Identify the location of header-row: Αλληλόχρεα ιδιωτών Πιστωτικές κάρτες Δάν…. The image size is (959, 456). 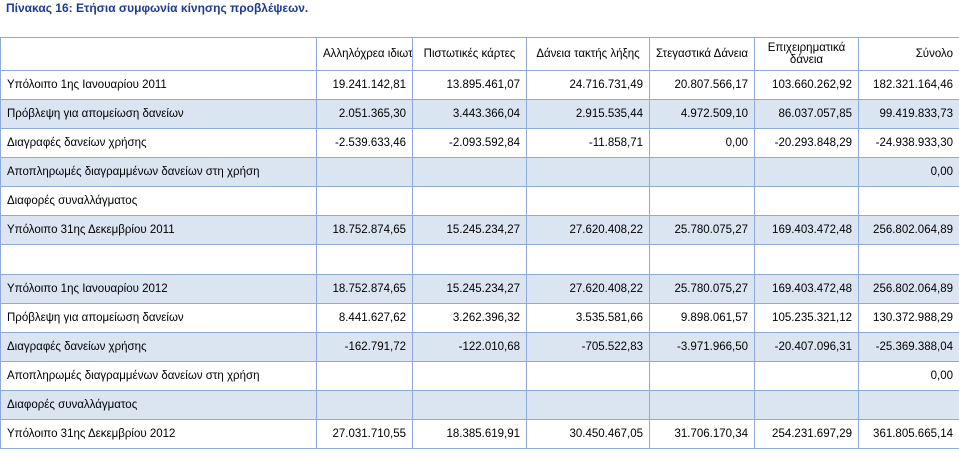
(479, 54).